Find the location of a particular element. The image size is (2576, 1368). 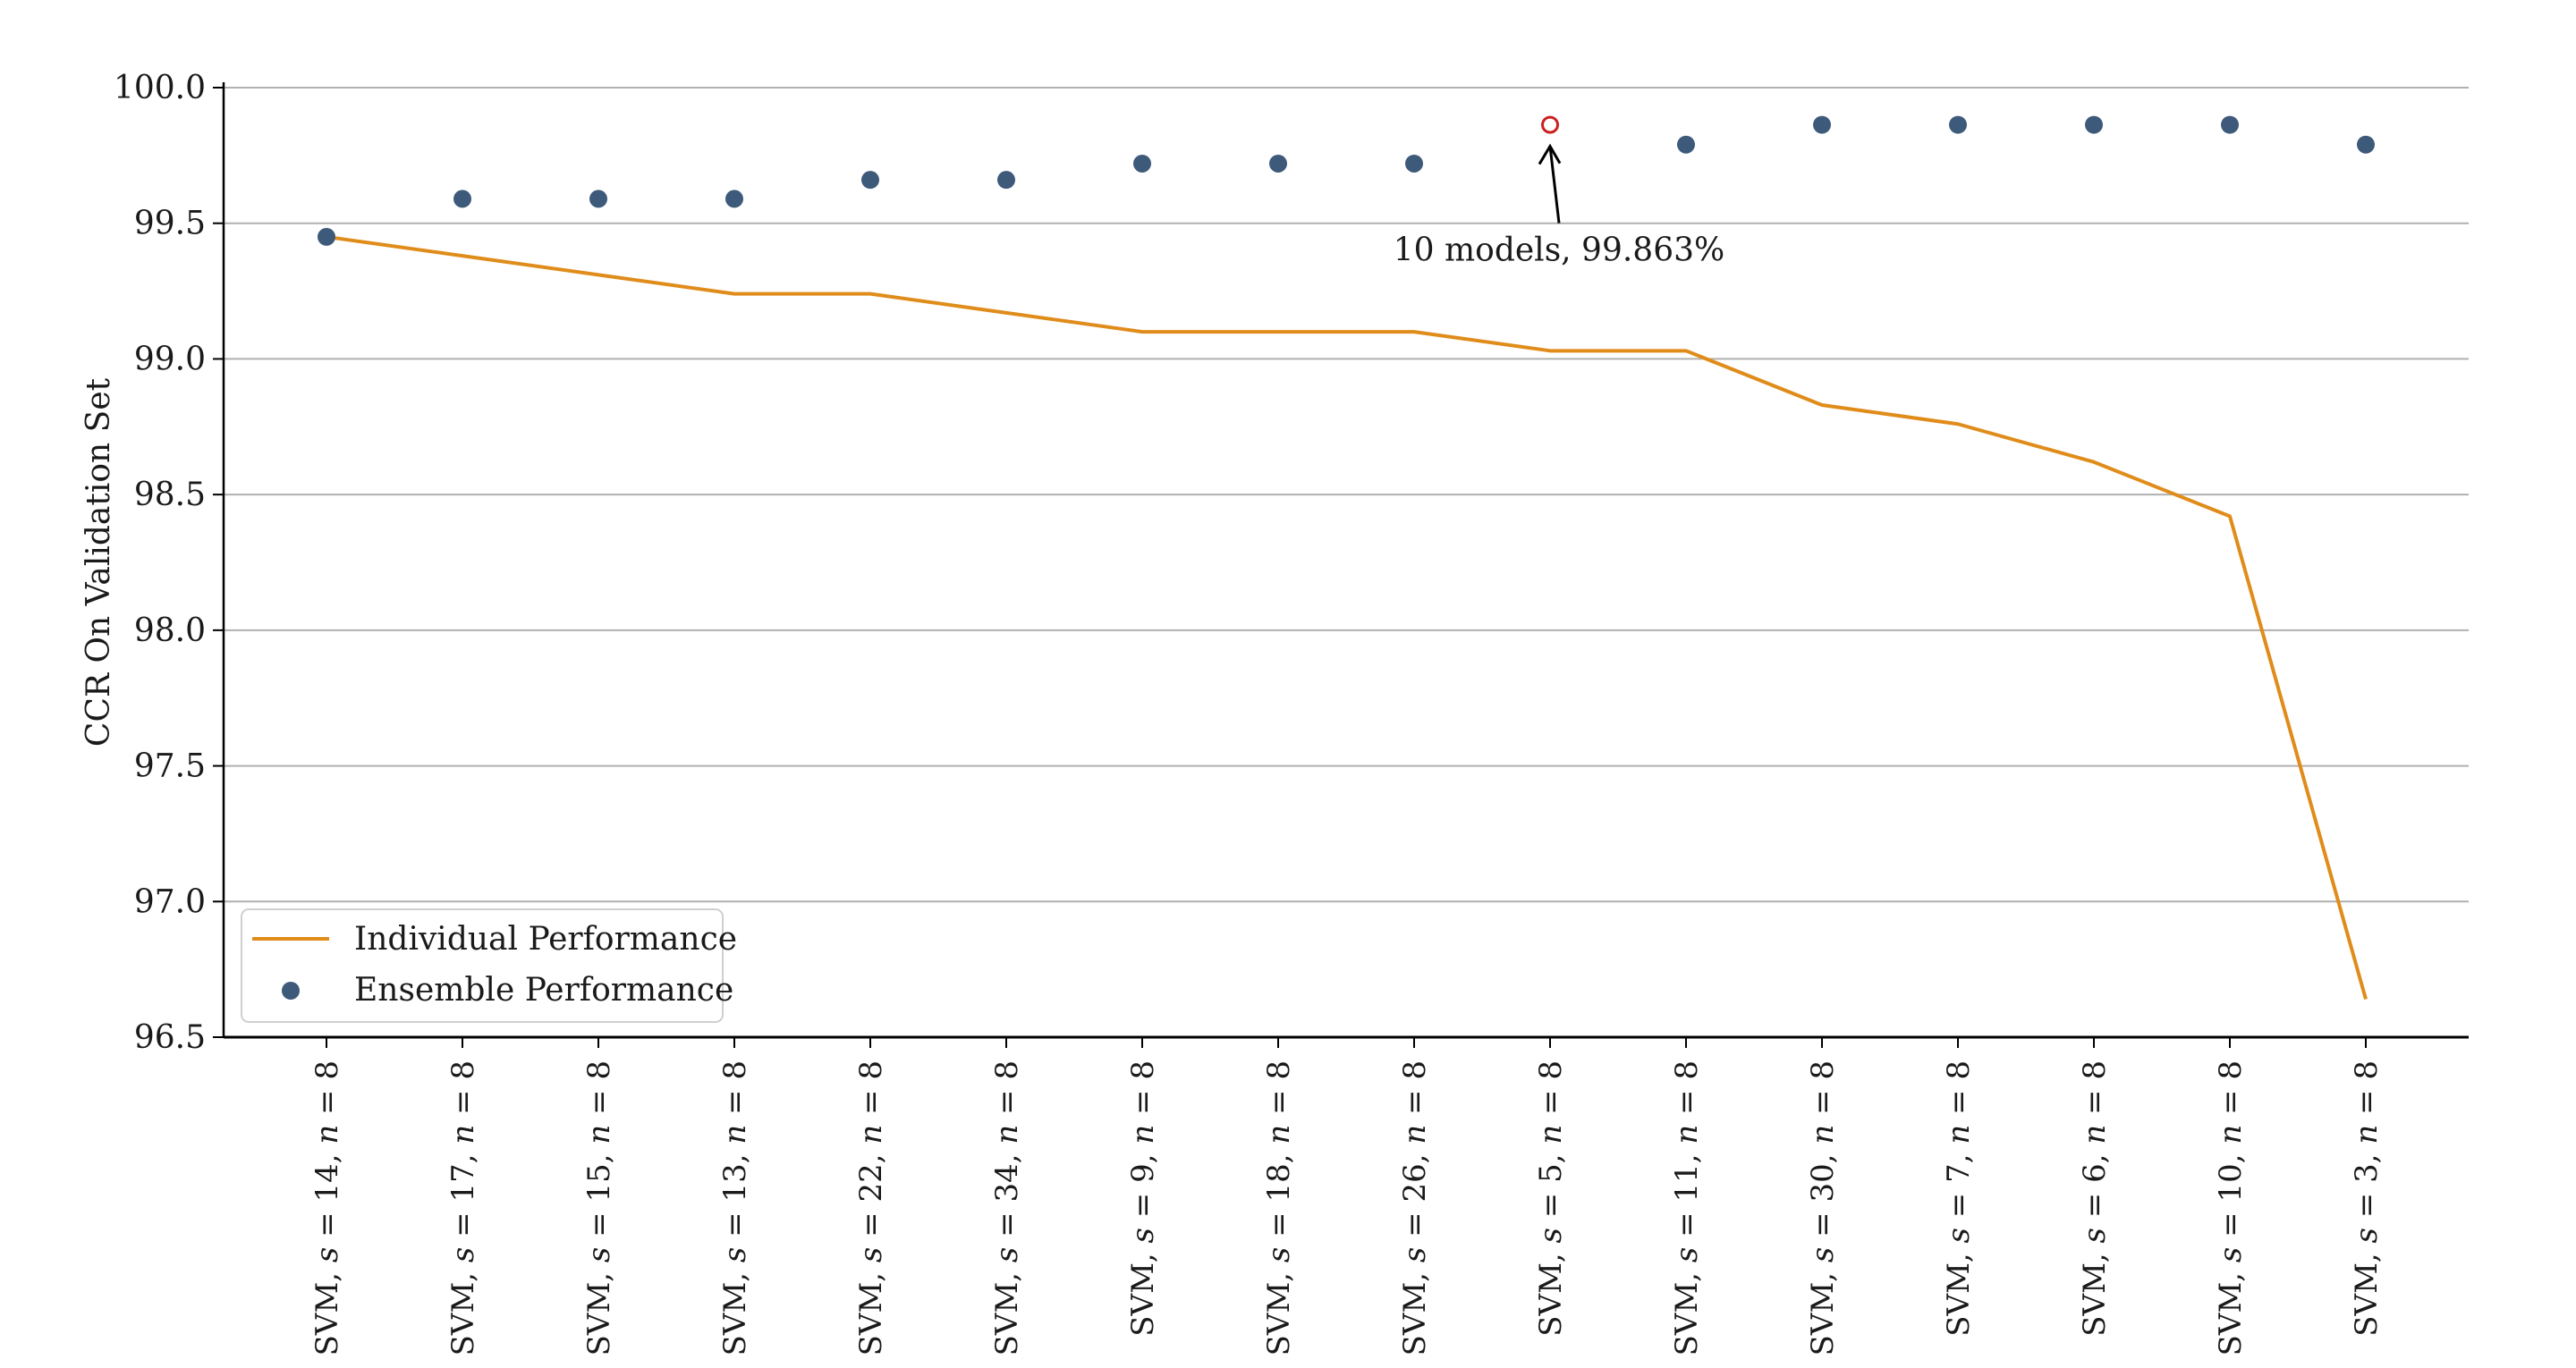

legend-box is located at coordinates (482, 966).